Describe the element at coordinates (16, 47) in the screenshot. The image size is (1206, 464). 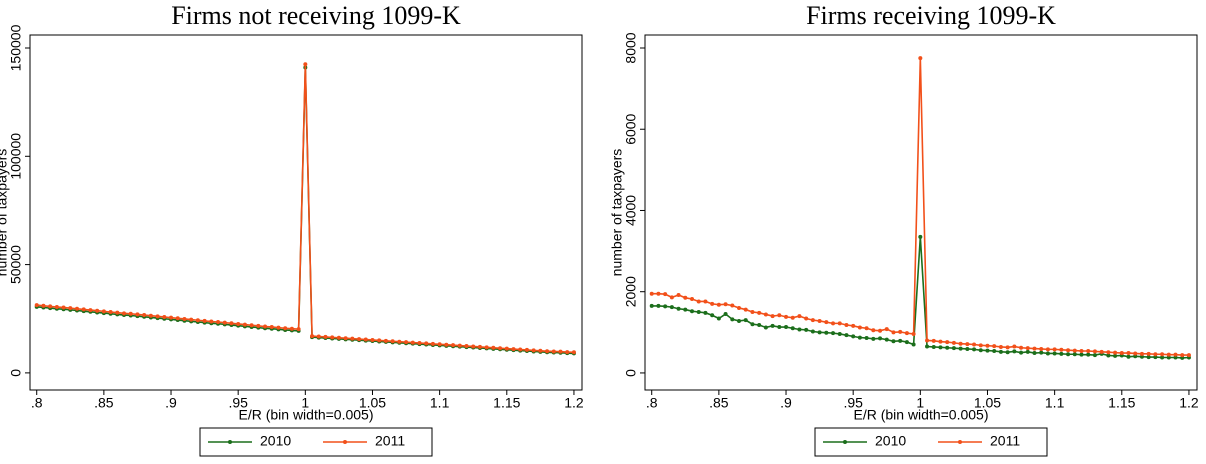
I see `y-tick-label: 150000` at that location.